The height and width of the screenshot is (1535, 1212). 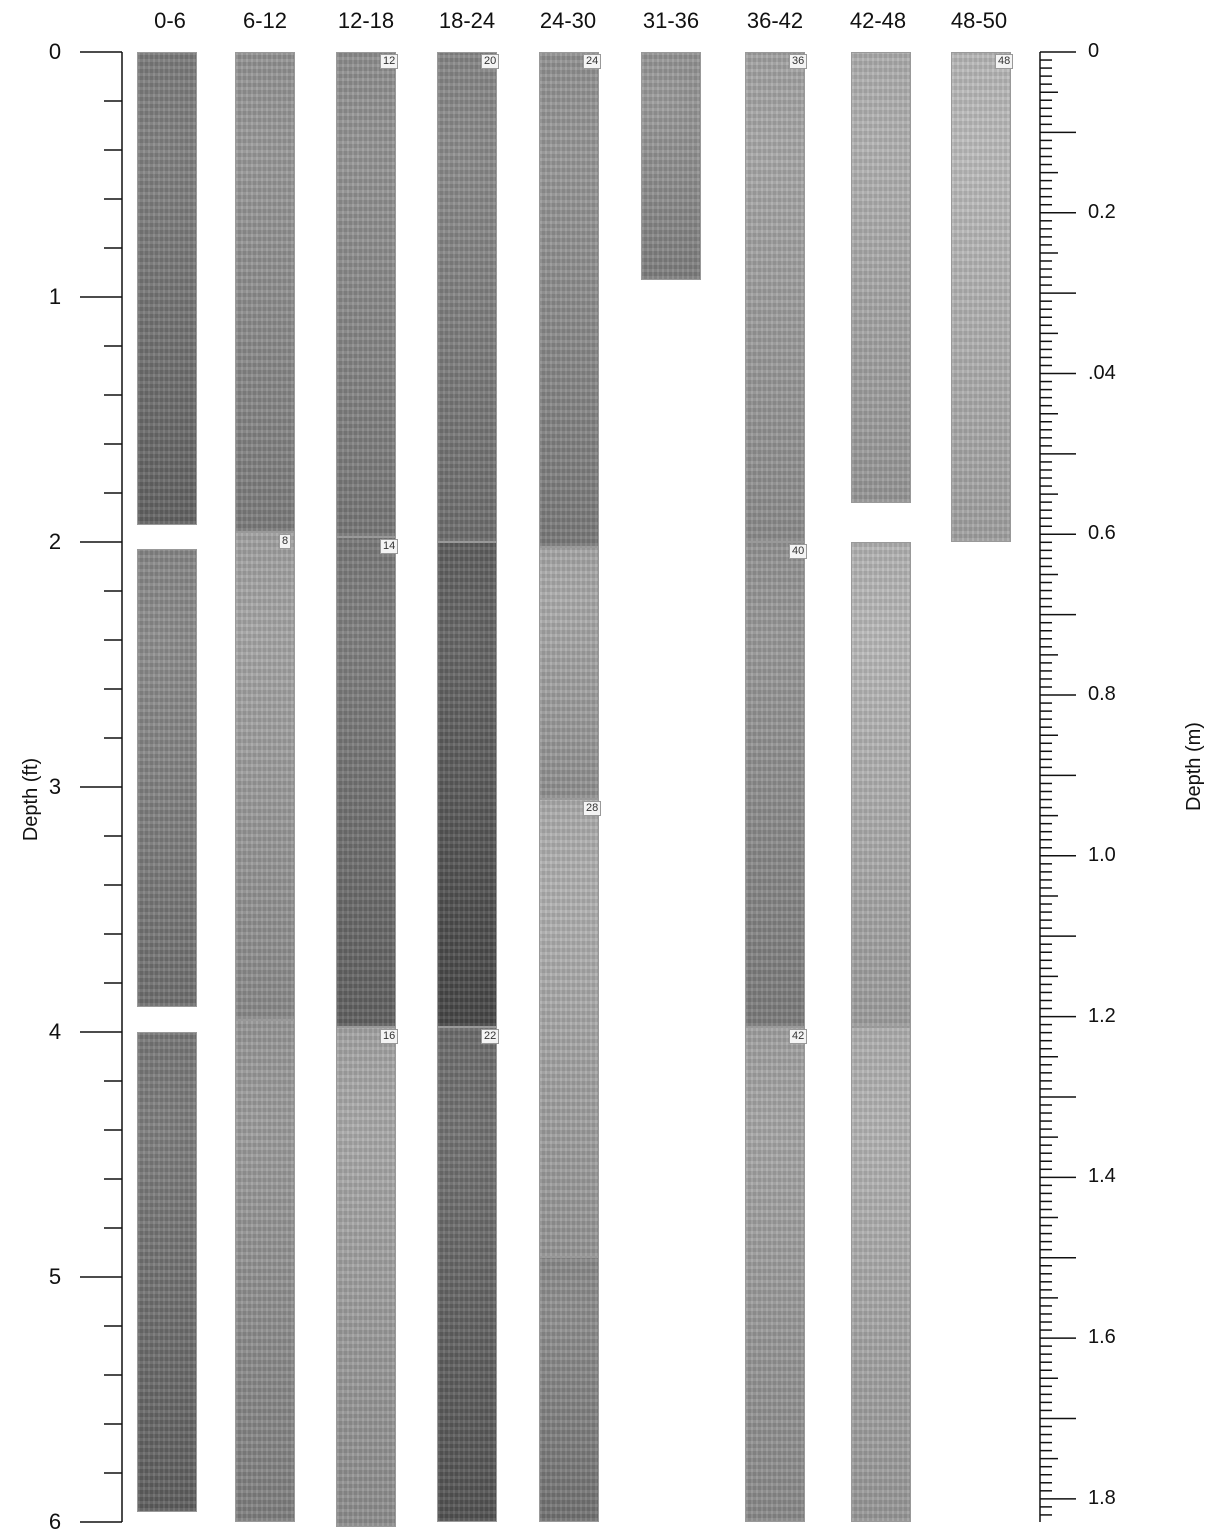 What do you see at coordinates (31, 799) in the screenshot?
I see `left-axis-title: Depth (ft)` at bounding box center [31, 799].